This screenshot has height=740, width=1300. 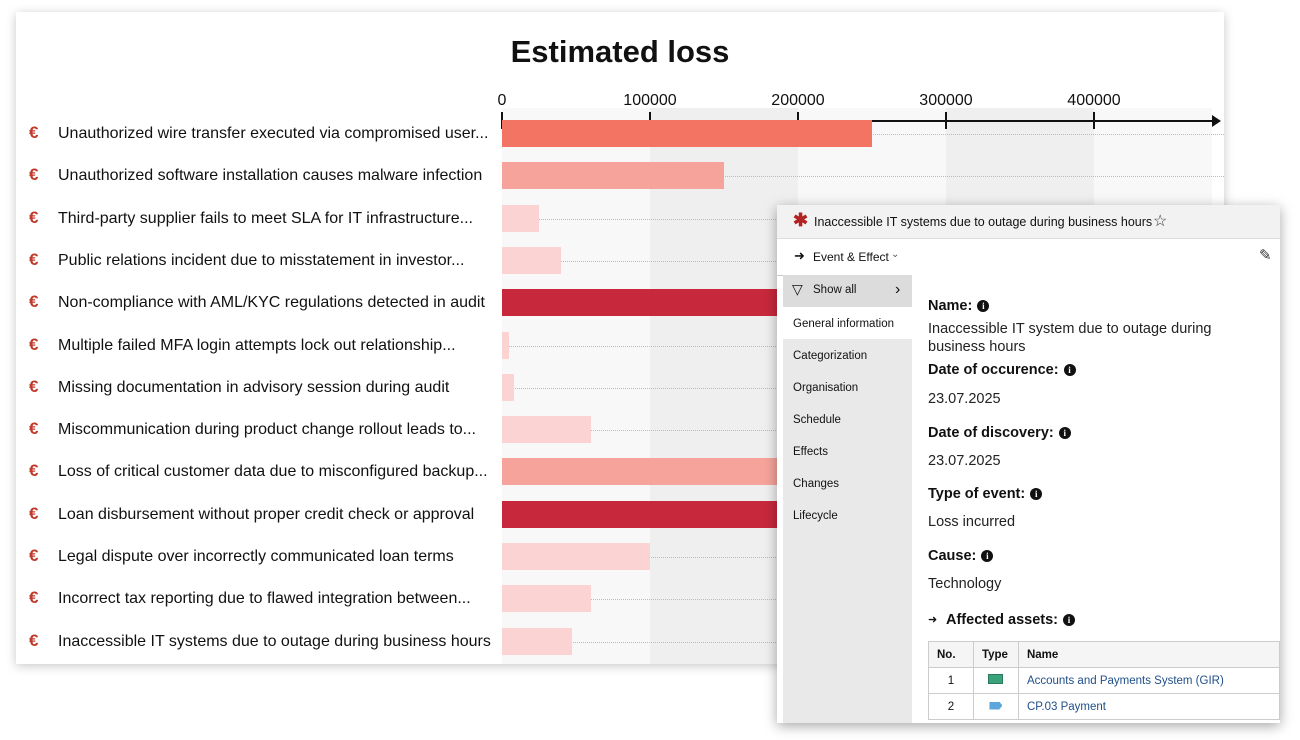 I want to click on nav-label: Effects, so click(x=810, y=452).